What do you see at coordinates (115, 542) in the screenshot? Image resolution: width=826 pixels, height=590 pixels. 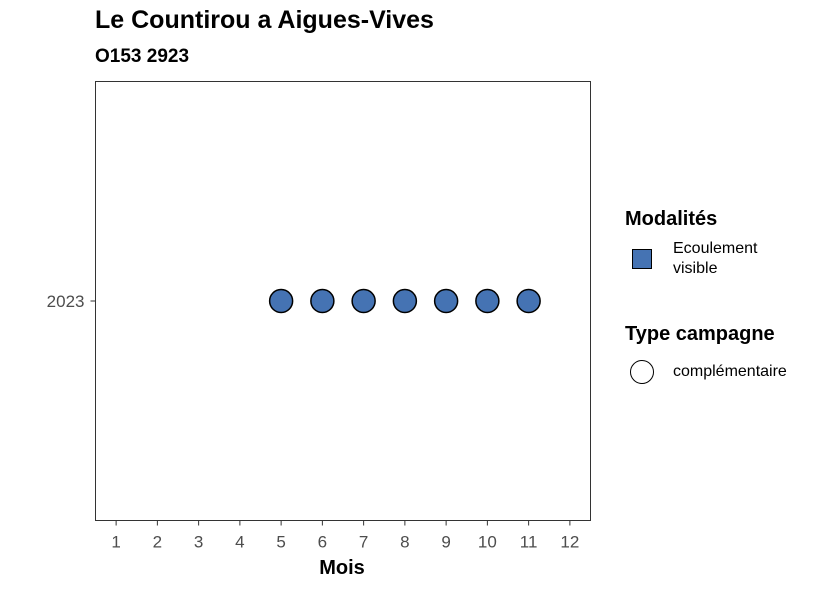 I see `x-tick-label: 1` at bounding box center [115, 542].